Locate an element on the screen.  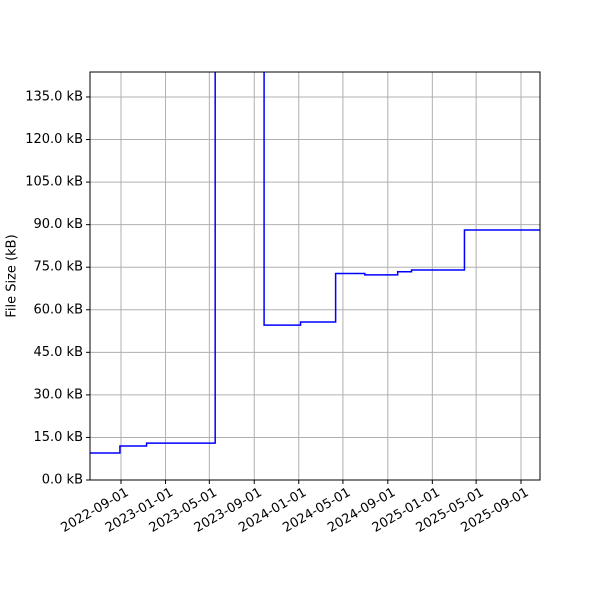
y-tick-label: 75.0 kB is located at coordinates (58, 267).